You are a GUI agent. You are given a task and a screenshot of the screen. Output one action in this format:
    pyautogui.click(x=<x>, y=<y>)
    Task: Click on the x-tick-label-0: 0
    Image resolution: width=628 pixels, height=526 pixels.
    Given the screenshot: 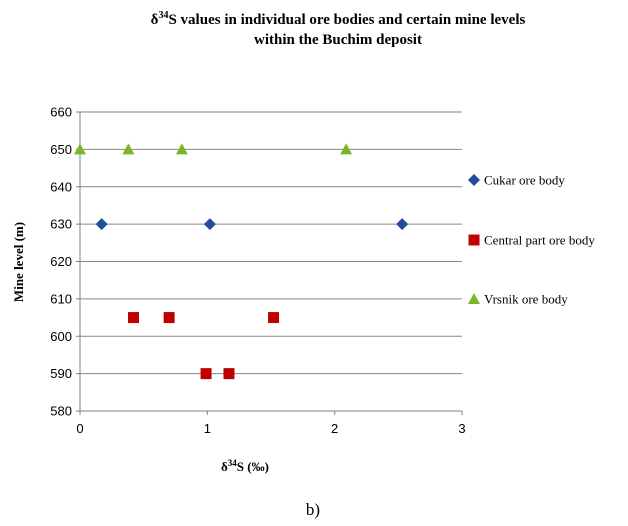 What is the action you would take?
    pyautogui.click(x=79, y=428)
    